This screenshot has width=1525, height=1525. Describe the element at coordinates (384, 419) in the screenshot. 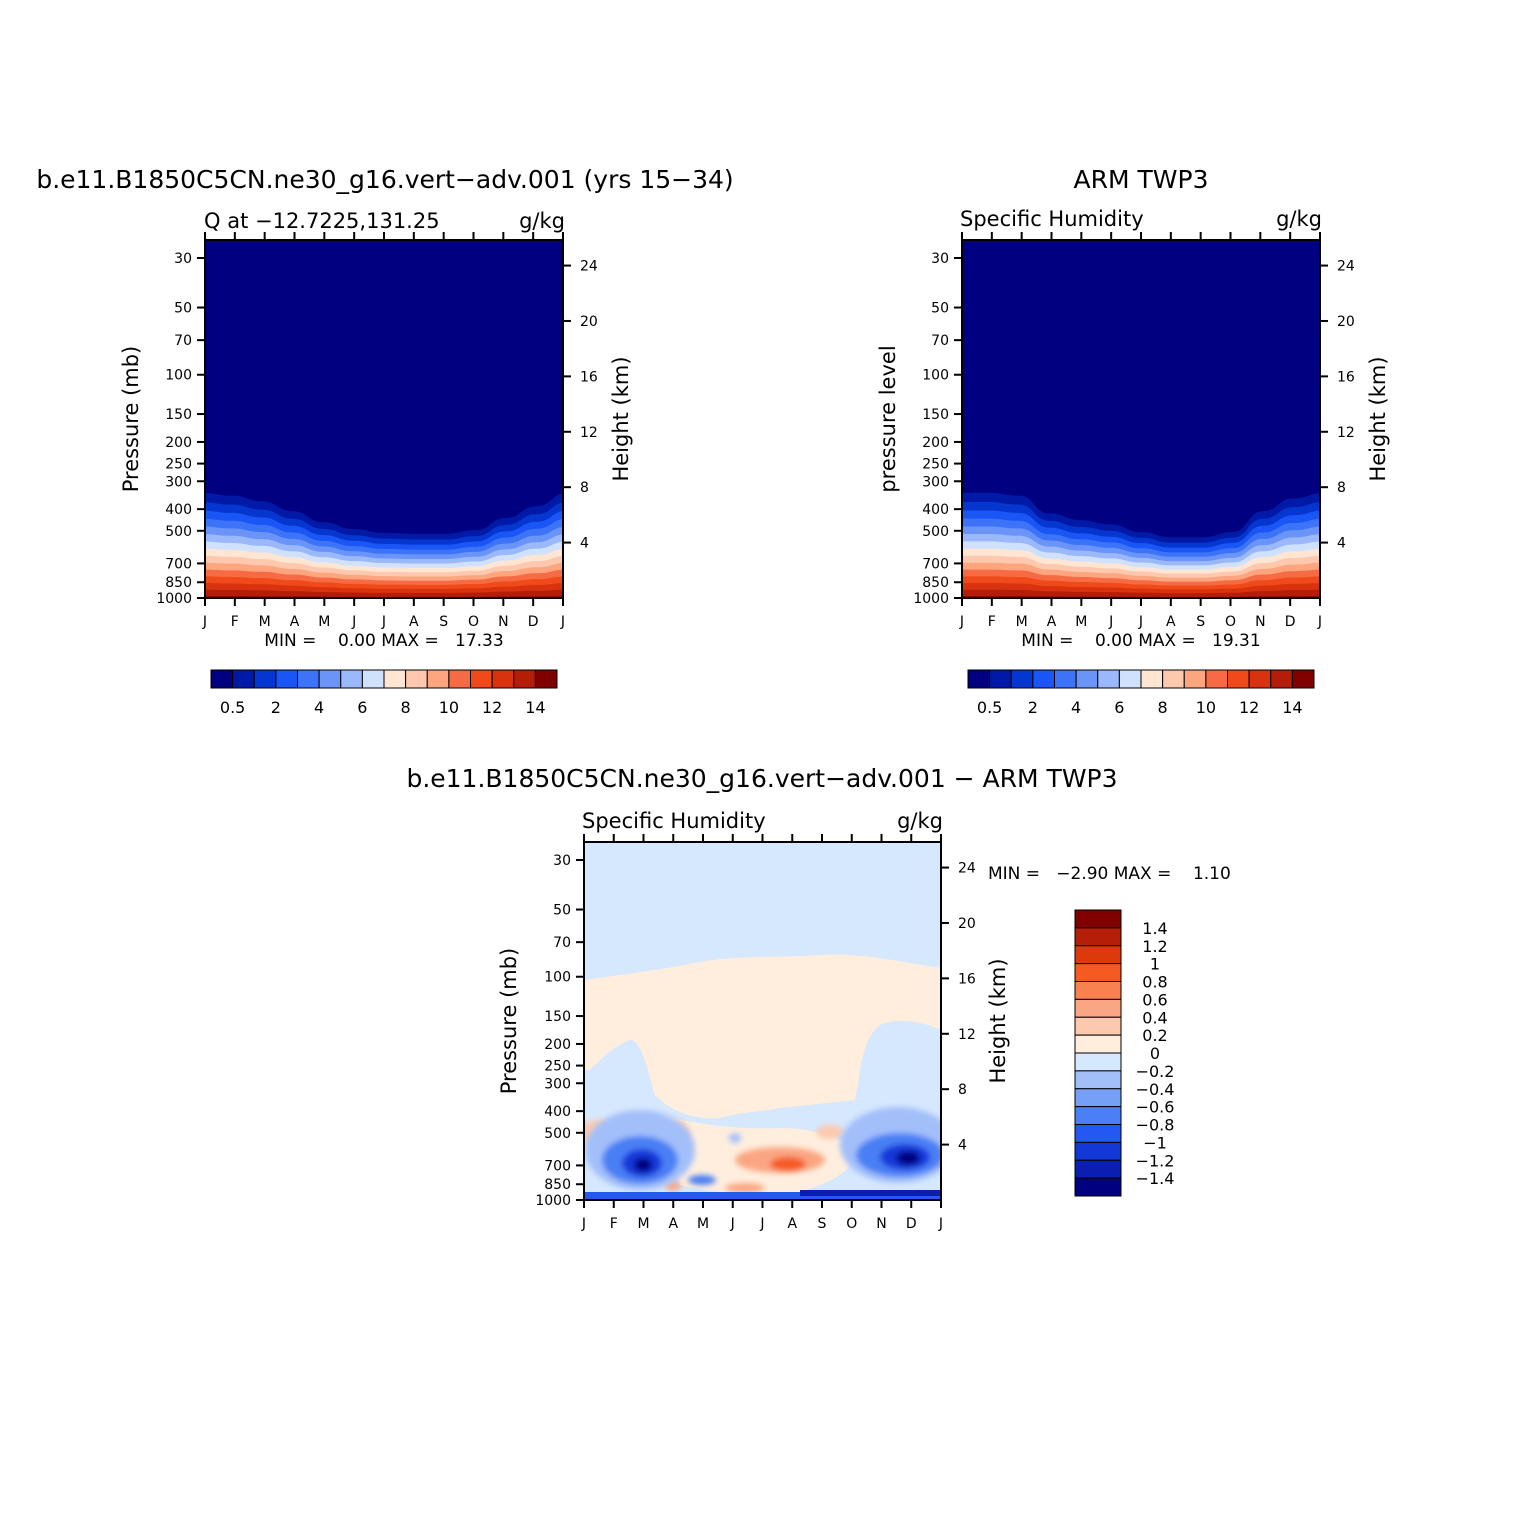

I see `model-contour-field` at that location.